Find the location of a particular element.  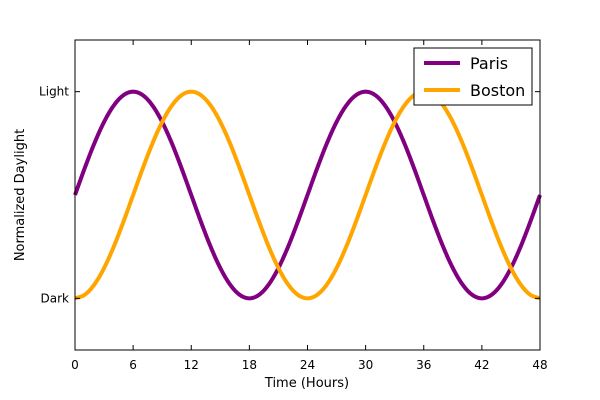

x-tick-label-36: 36 is located at coordinates (423, 365).